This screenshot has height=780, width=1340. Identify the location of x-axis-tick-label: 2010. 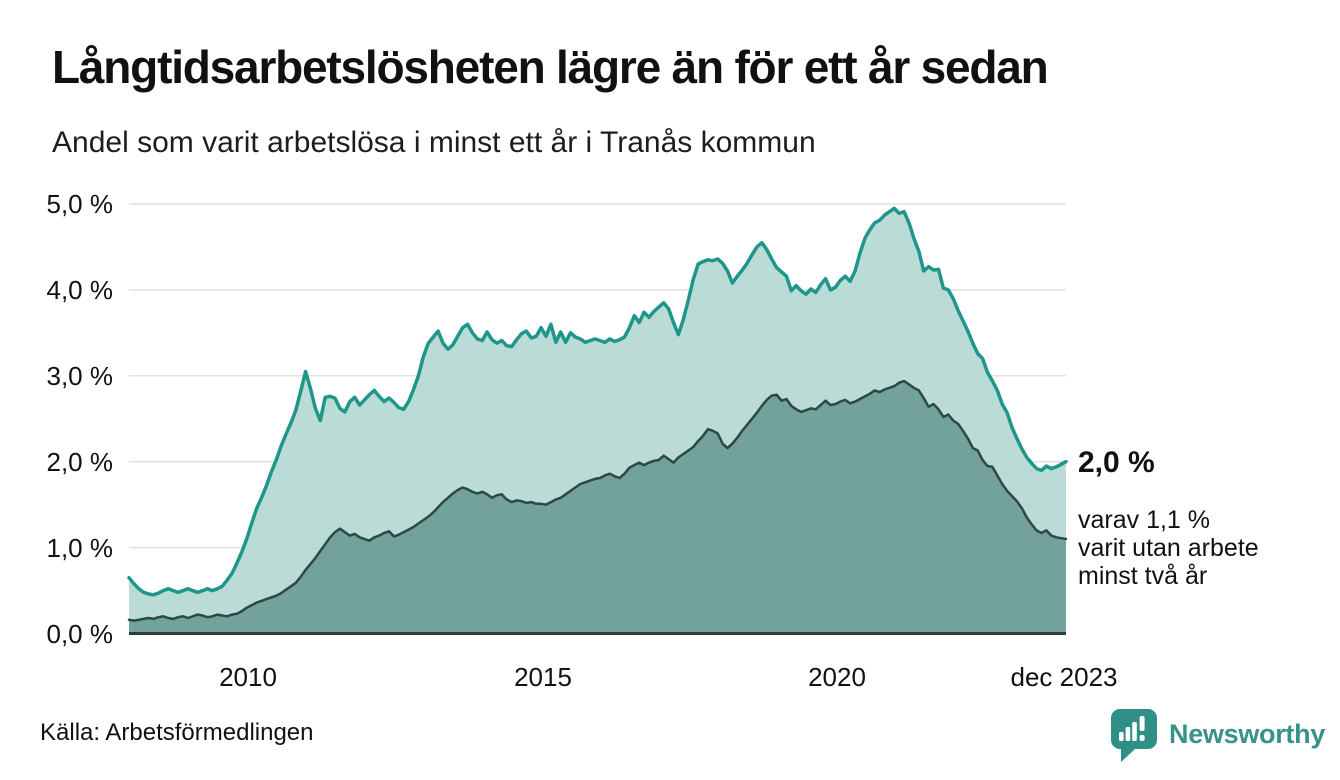
(248, 677).